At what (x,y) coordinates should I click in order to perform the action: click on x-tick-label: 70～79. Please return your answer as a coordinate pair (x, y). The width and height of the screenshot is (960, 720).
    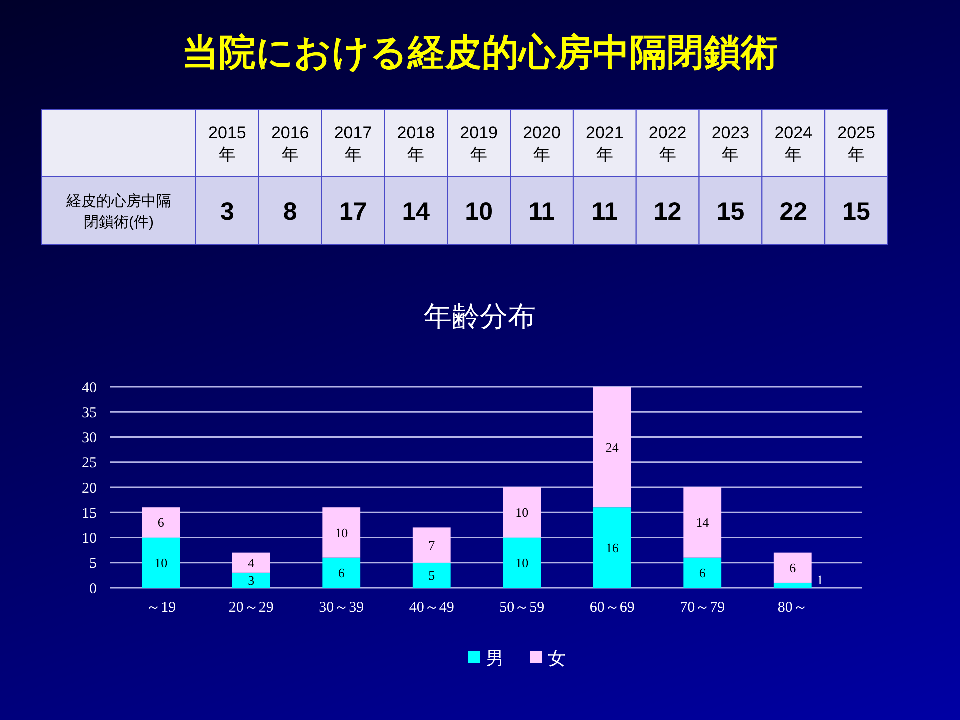
    Looking at the image, I should click on (703, 608).